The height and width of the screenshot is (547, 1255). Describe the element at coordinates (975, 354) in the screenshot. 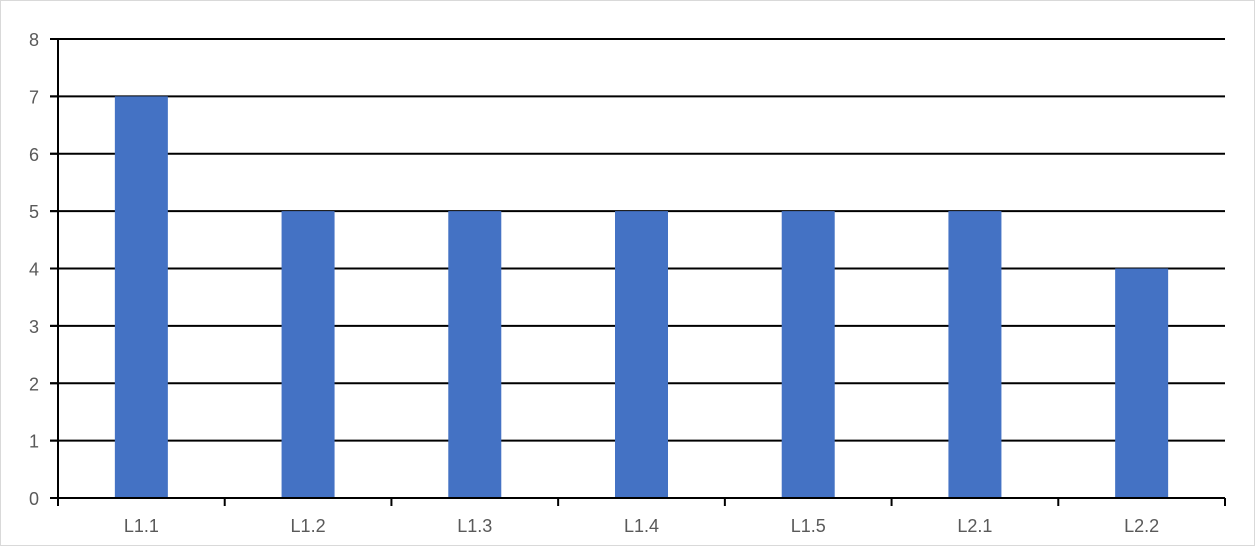

I see `bar-L2.1` at that location.